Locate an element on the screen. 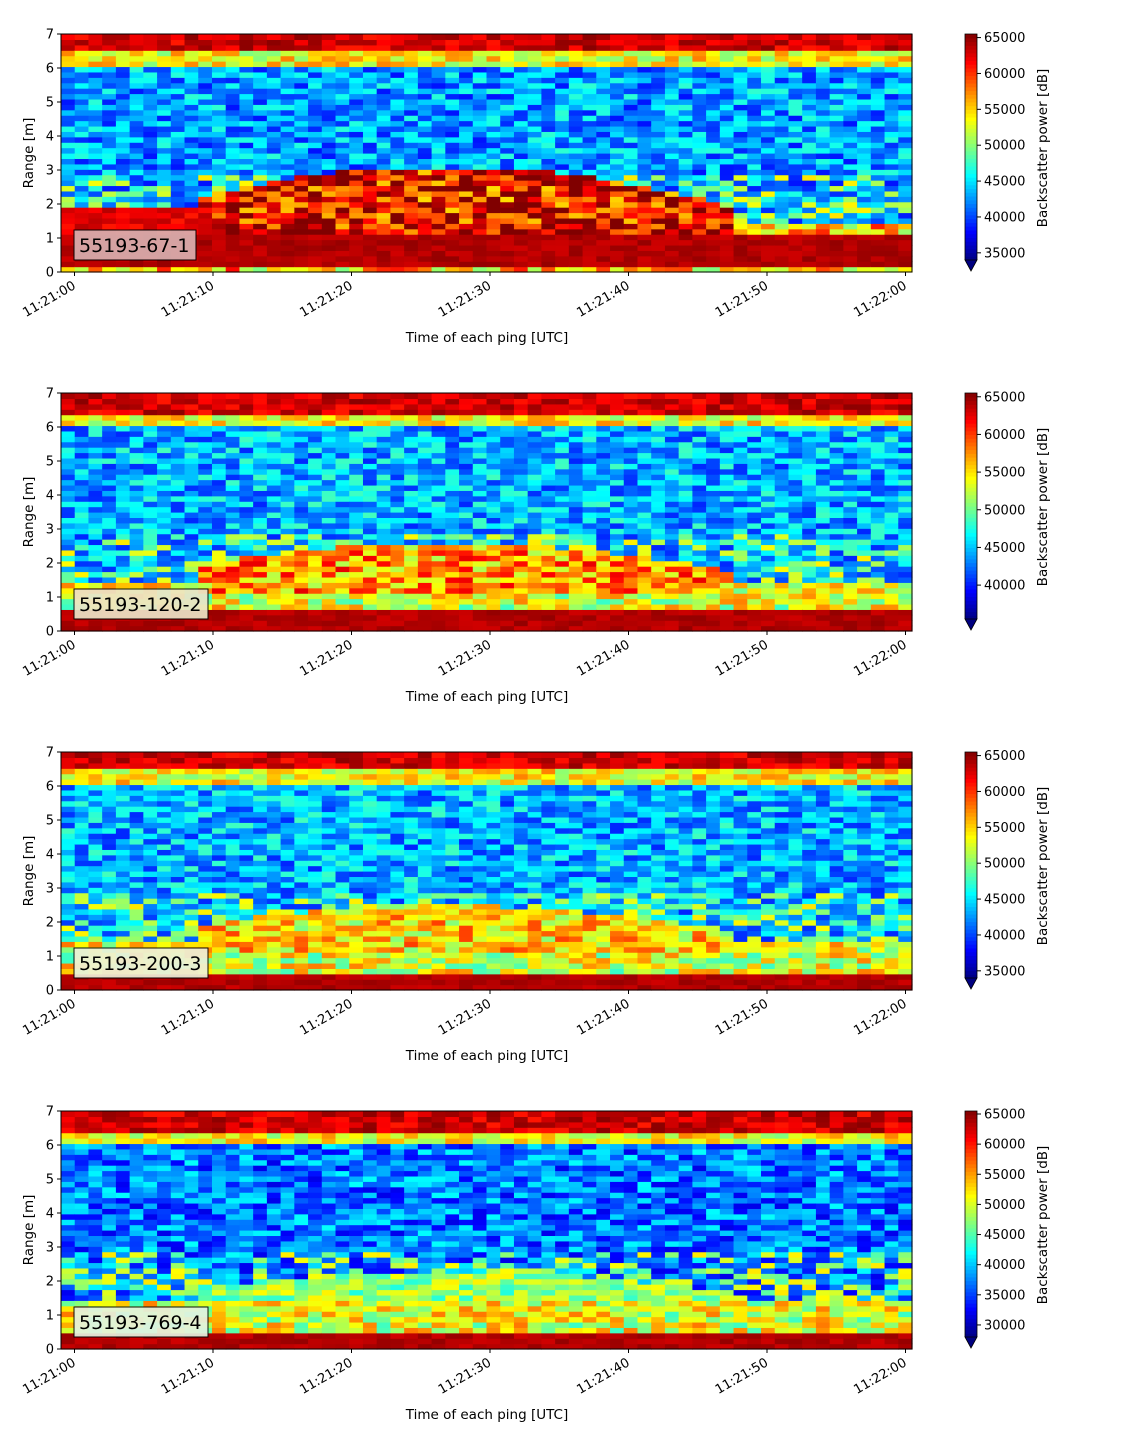 The width and height of the screenshot is (1140, 1440). colorbar-segment is located at coordinates (971, 141).